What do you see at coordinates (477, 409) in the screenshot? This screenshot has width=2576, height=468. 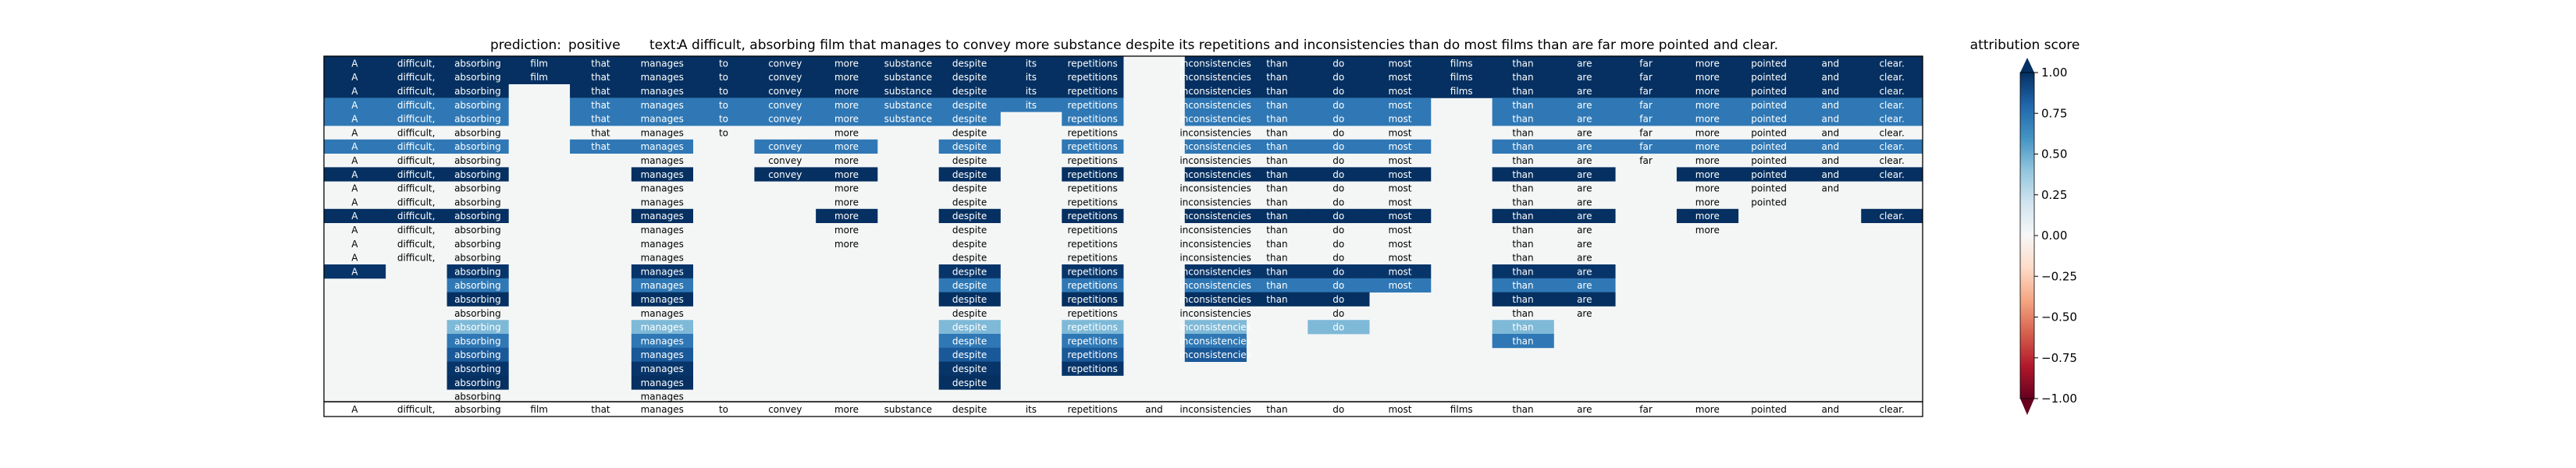 I see `original-text-token: absorbing` at bounding box center [477, 409].